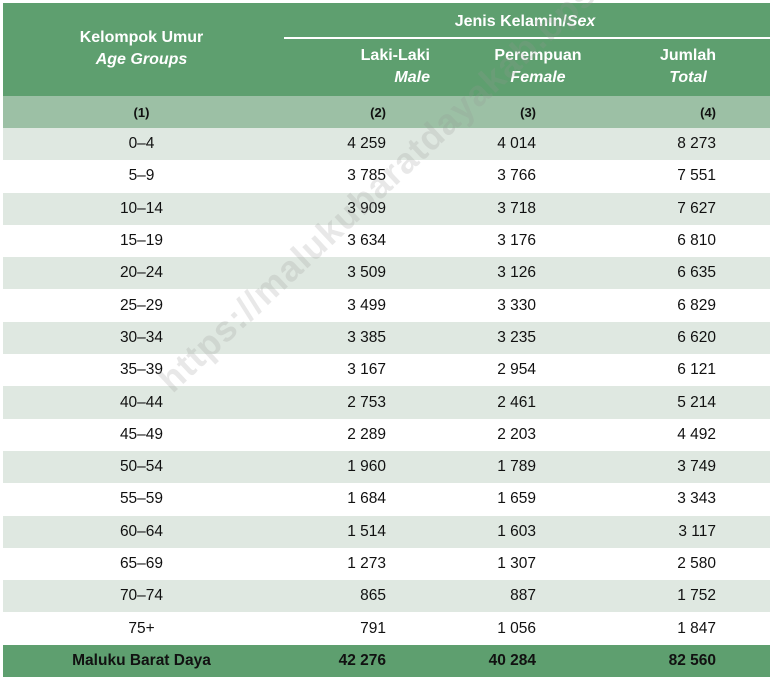  Describe the element at coordinates (696, 499) in the screenshot. I see `total-cell: 3 343` at that location.